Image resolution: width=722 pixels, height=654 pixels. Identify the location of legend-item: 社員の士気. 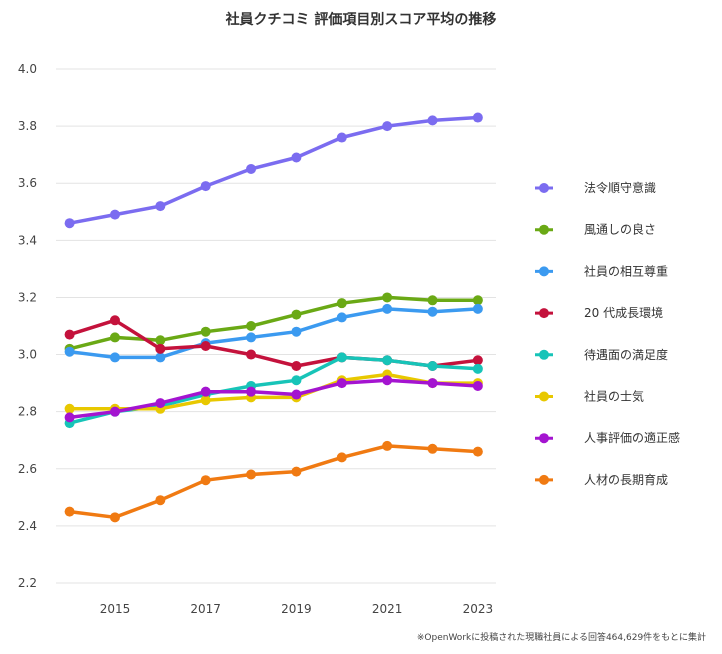
(589, 396).